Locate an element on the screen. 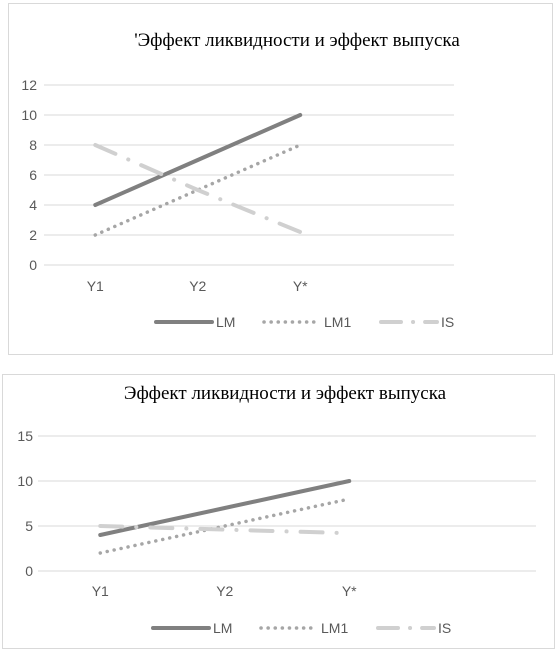  y-tick-label: 6 is located at coordinates (33, 175).